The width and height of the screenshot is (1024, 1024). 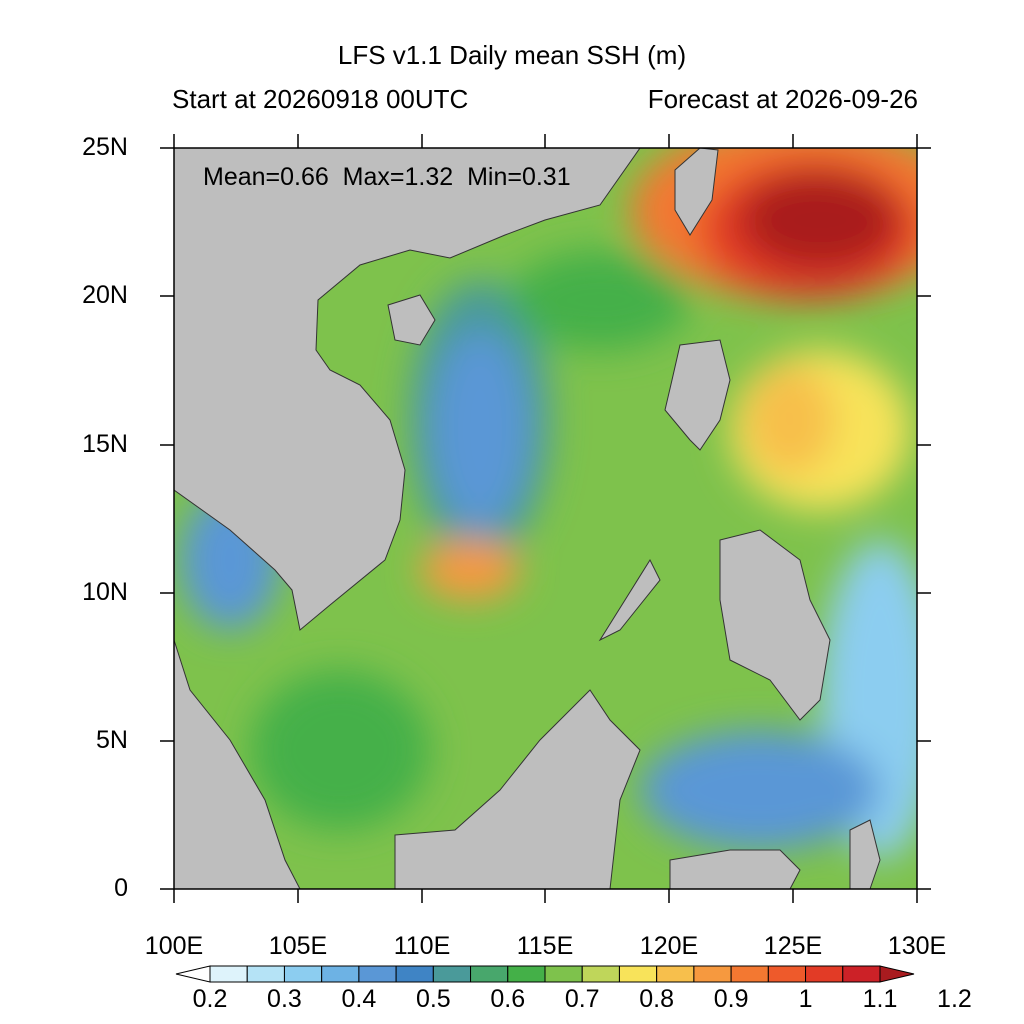 What do you see at coordinates (582, 999) in the screenshot?
I see `colorbar-label: 0.7` at bounding box center [582, 999].